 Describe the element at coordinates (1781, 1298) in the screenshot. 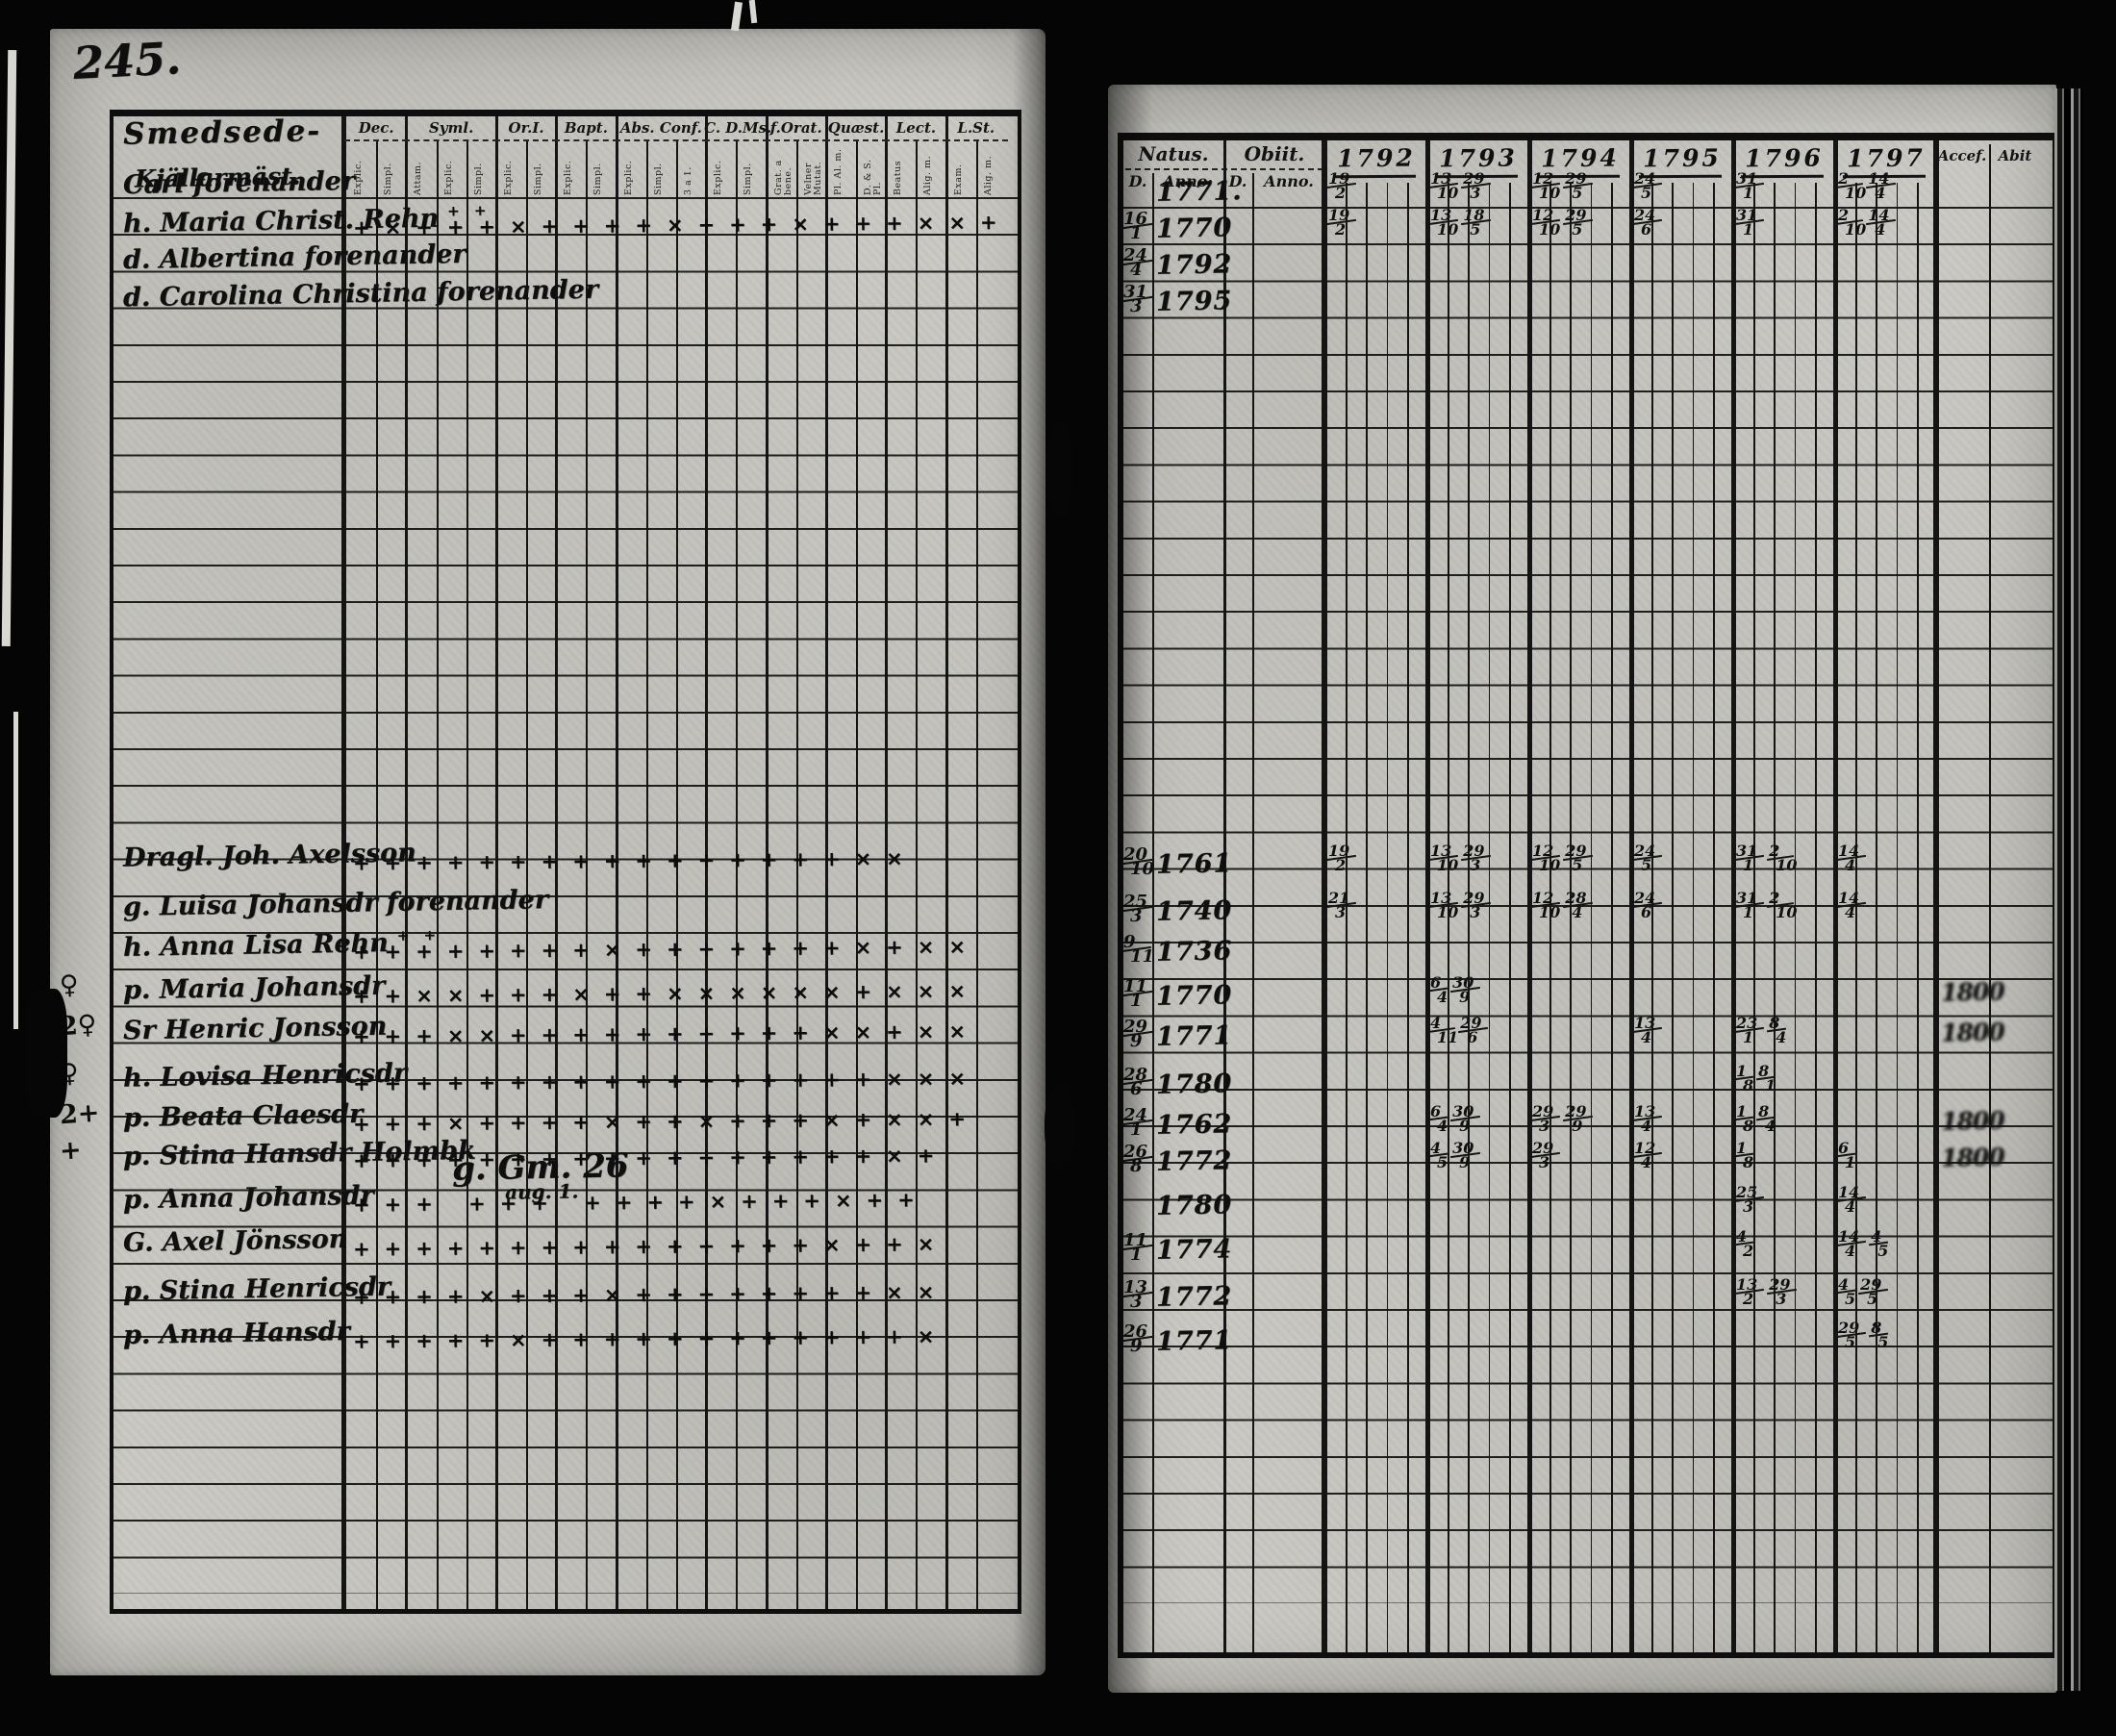

I see `fraction-denominator: 3` at that location.